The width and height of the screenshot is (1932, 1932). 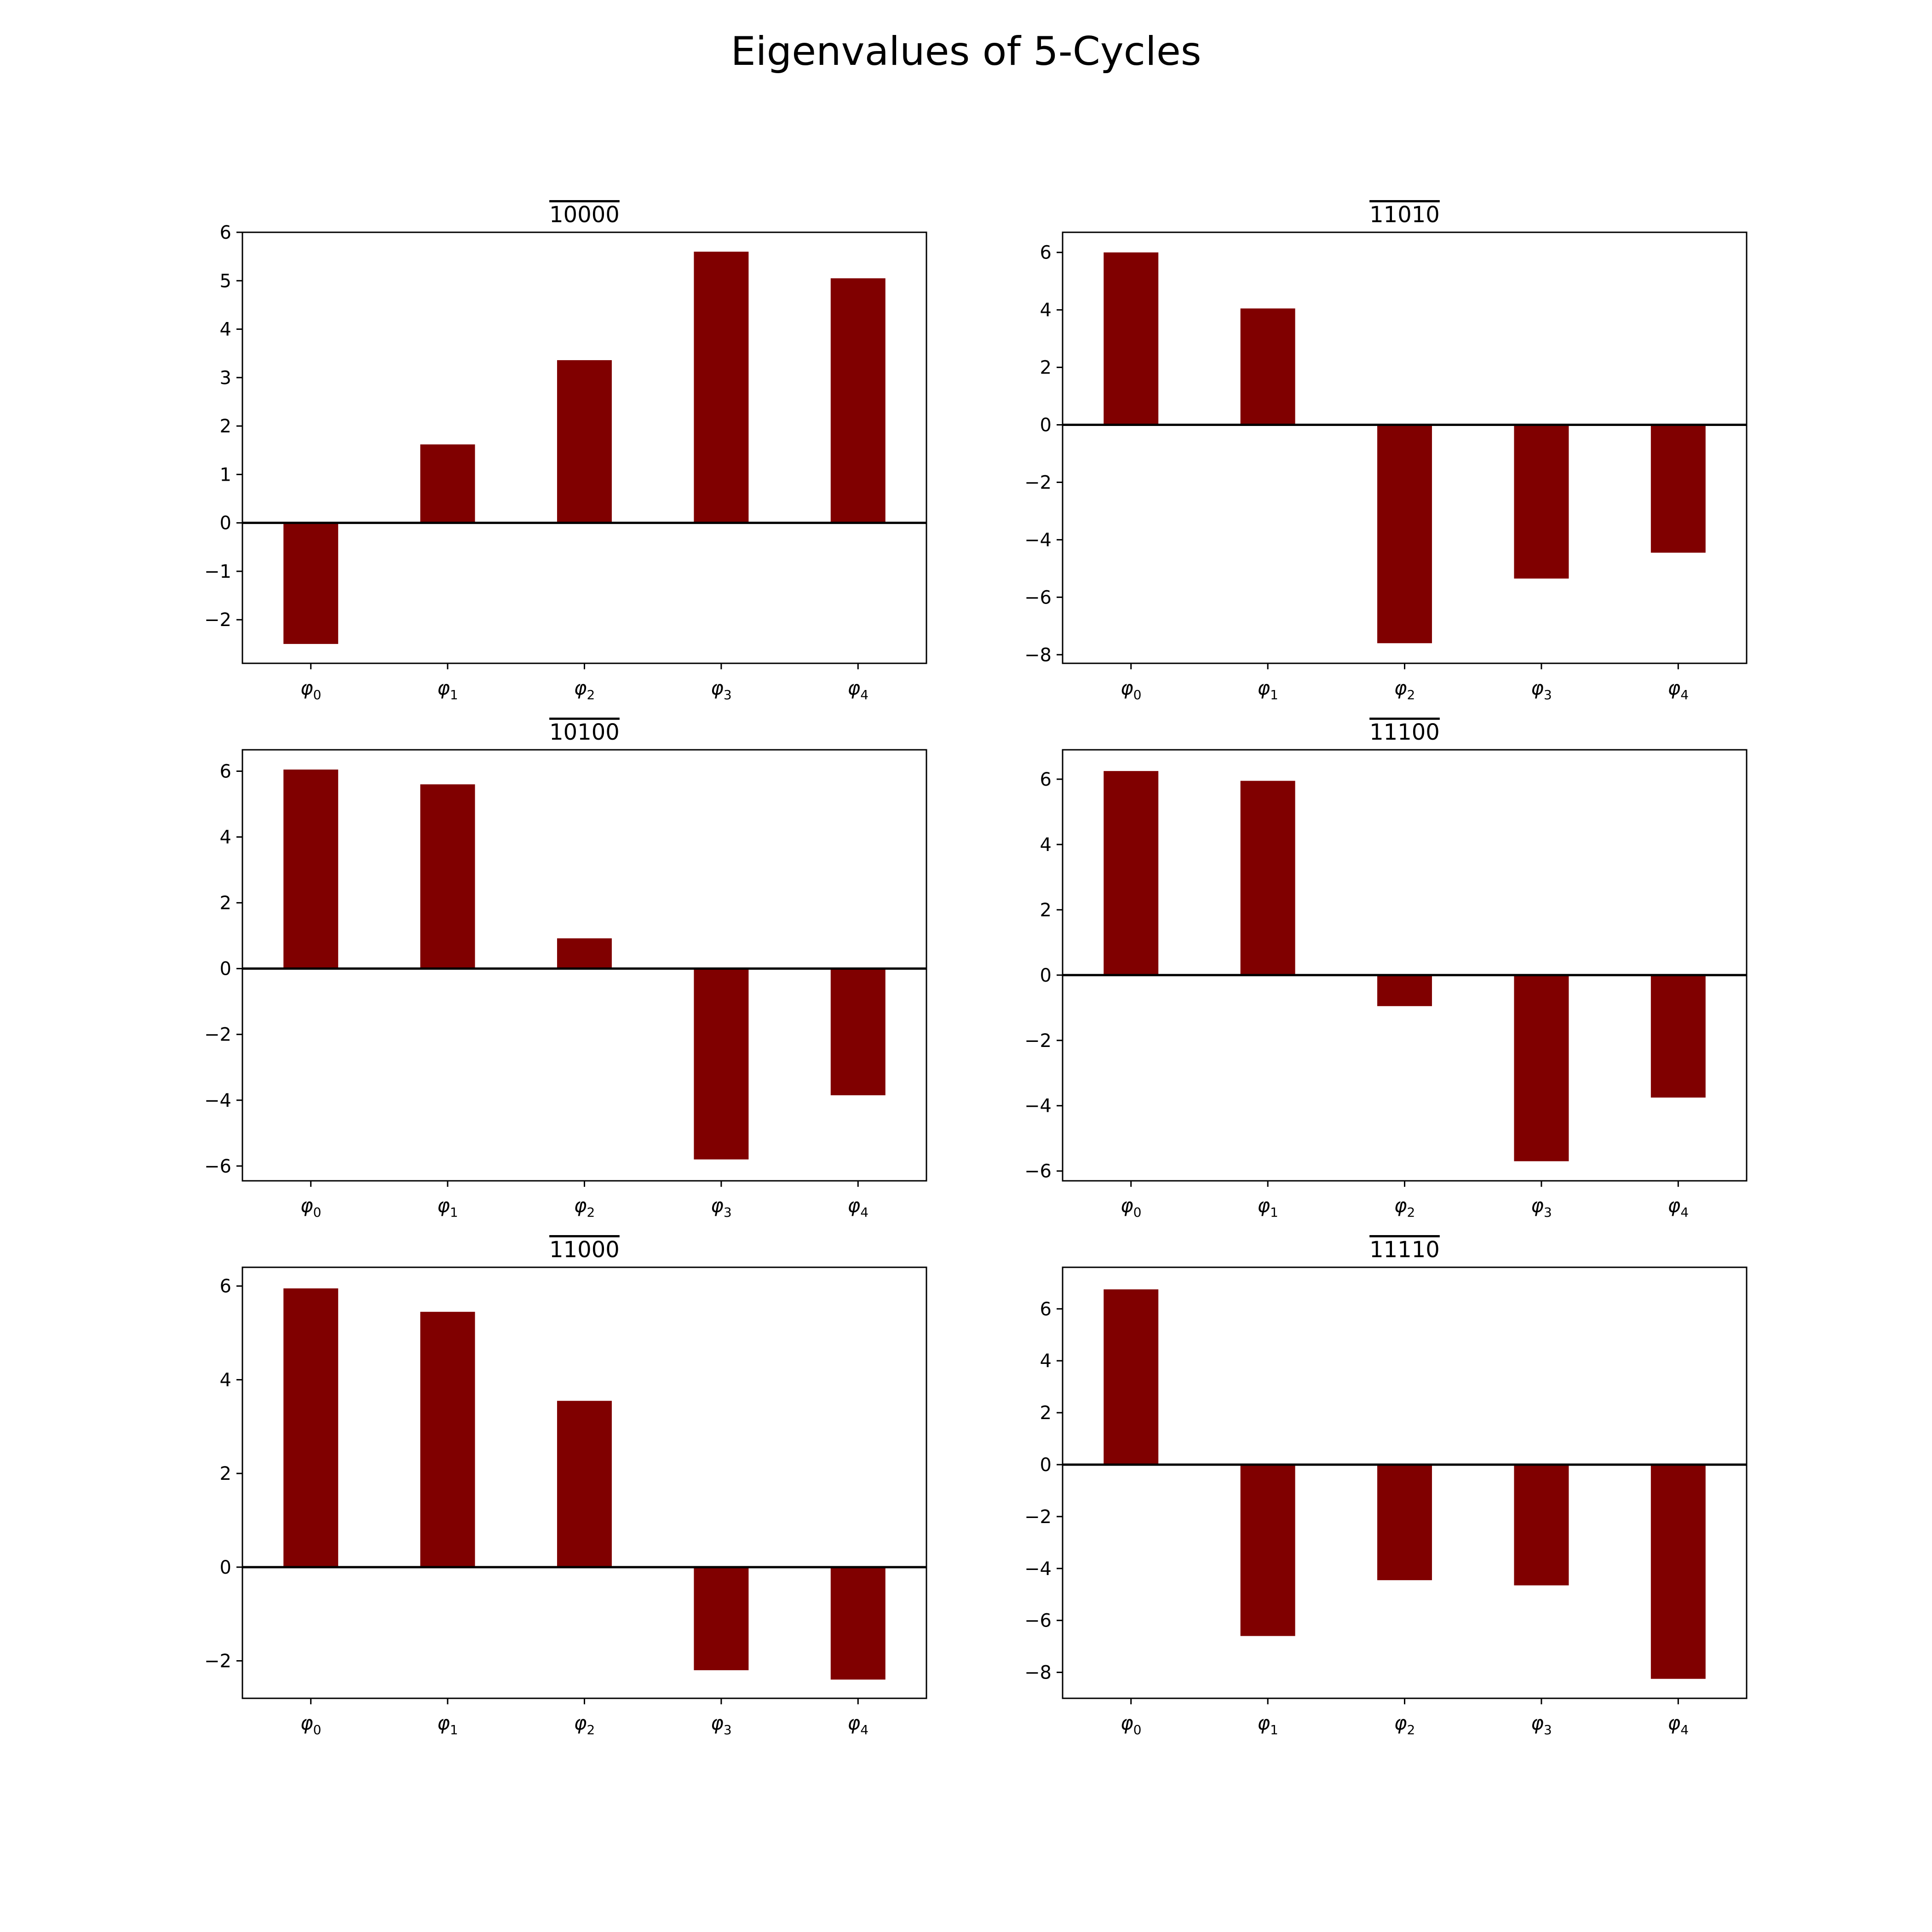 What do you see at coordinates (584, 1250) in the screenshot?
I see `subplot-title: 11000` at bounding box center [584, 1250].